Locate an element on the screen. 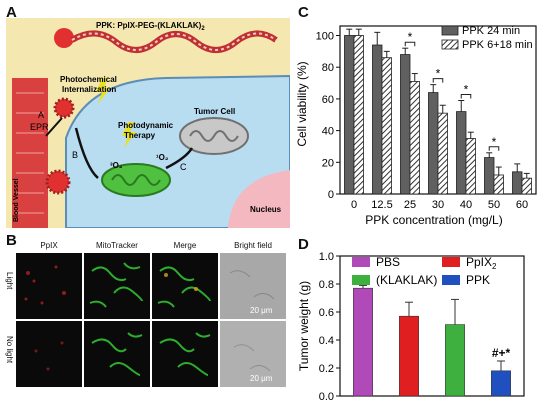 The width and height of the screenshot is (550, 406). blood-vessel-label: Blood Vessel is located at coordinates (16, 200).